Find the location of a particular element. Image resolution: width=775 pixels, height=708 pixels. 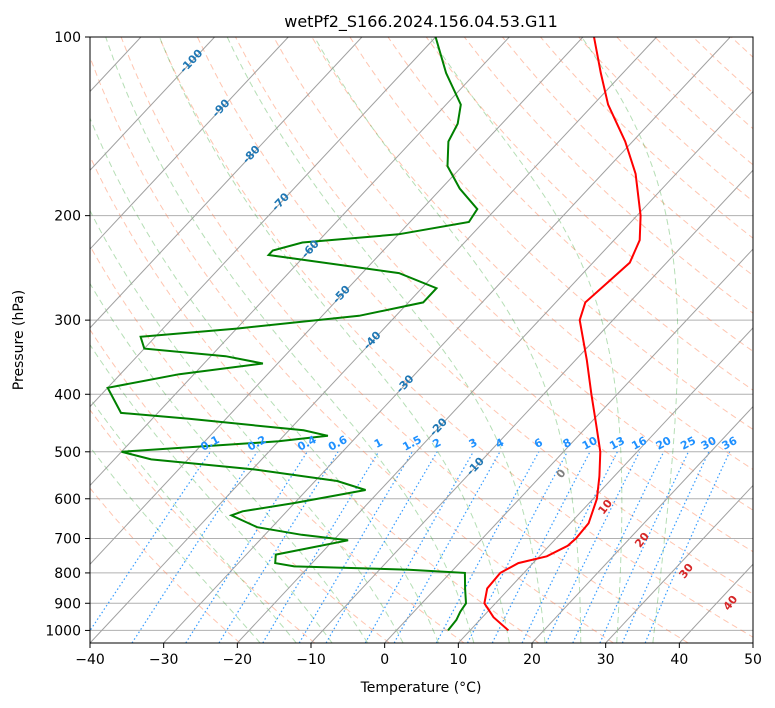

x-tick-label: −40 is located at coordinates (90, 660).